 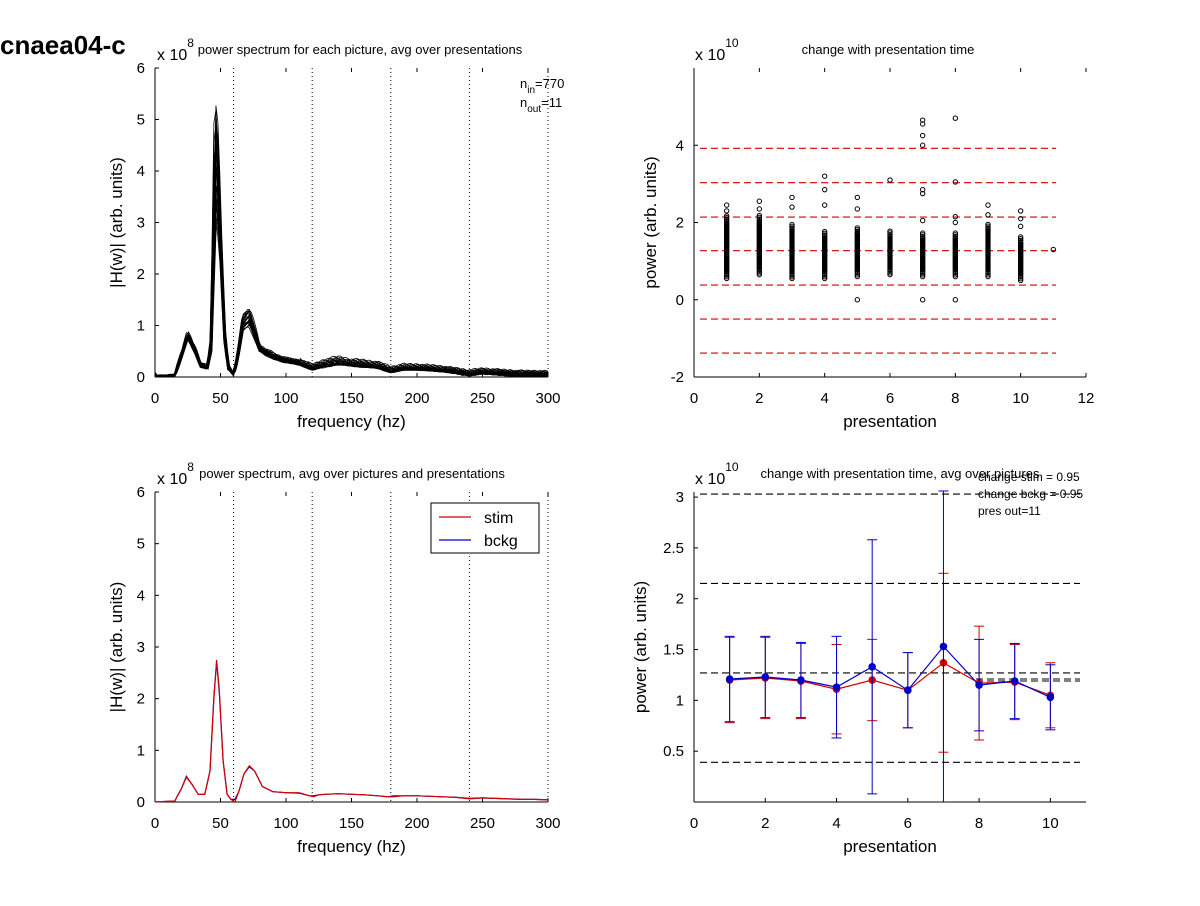 What do you see at coordinates (351, 244) in the screenshot?
I see `spectrum-trace` at bounding box center [351, 244].